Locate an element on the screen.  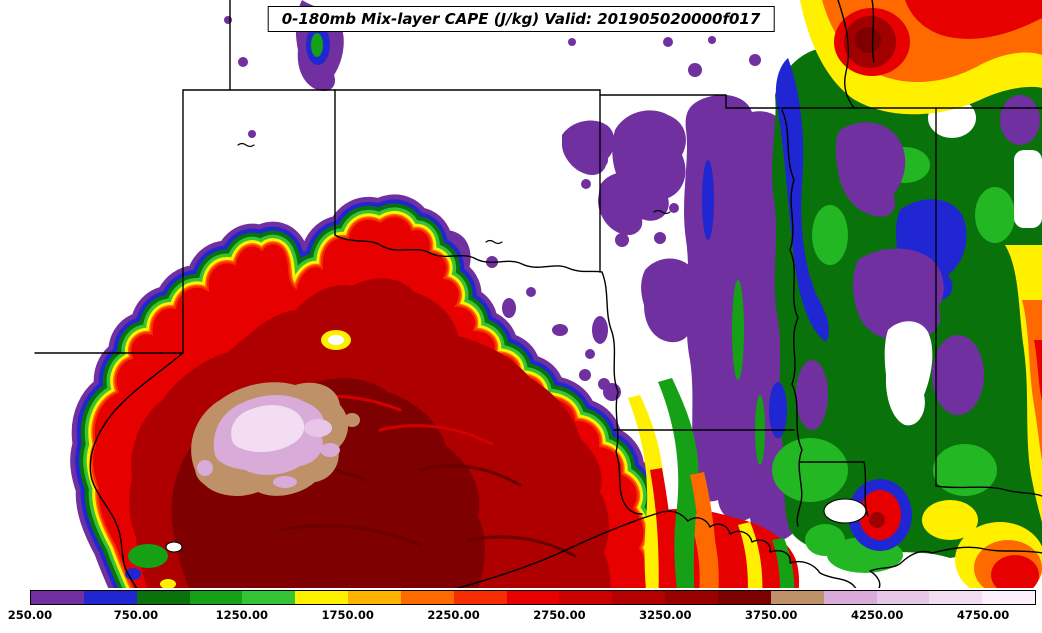
northeast-max is located at coordinates (921, 57).